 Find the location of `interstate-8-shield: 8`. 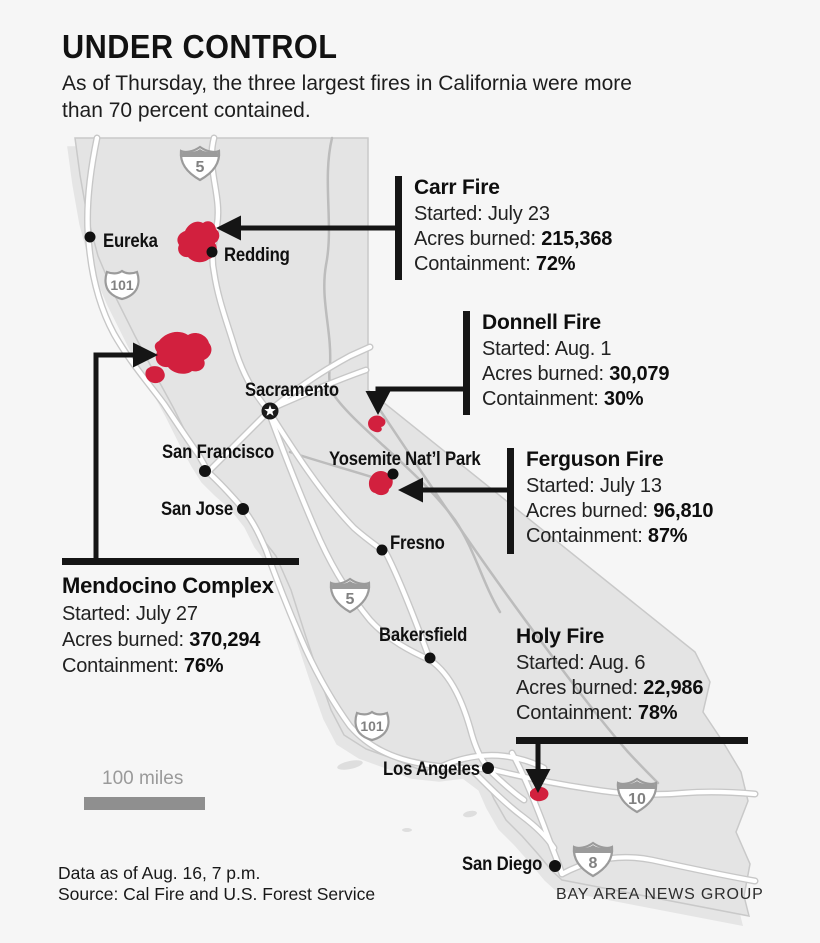

interstate-8-shield: 8 is located at coordinates (593, 859).